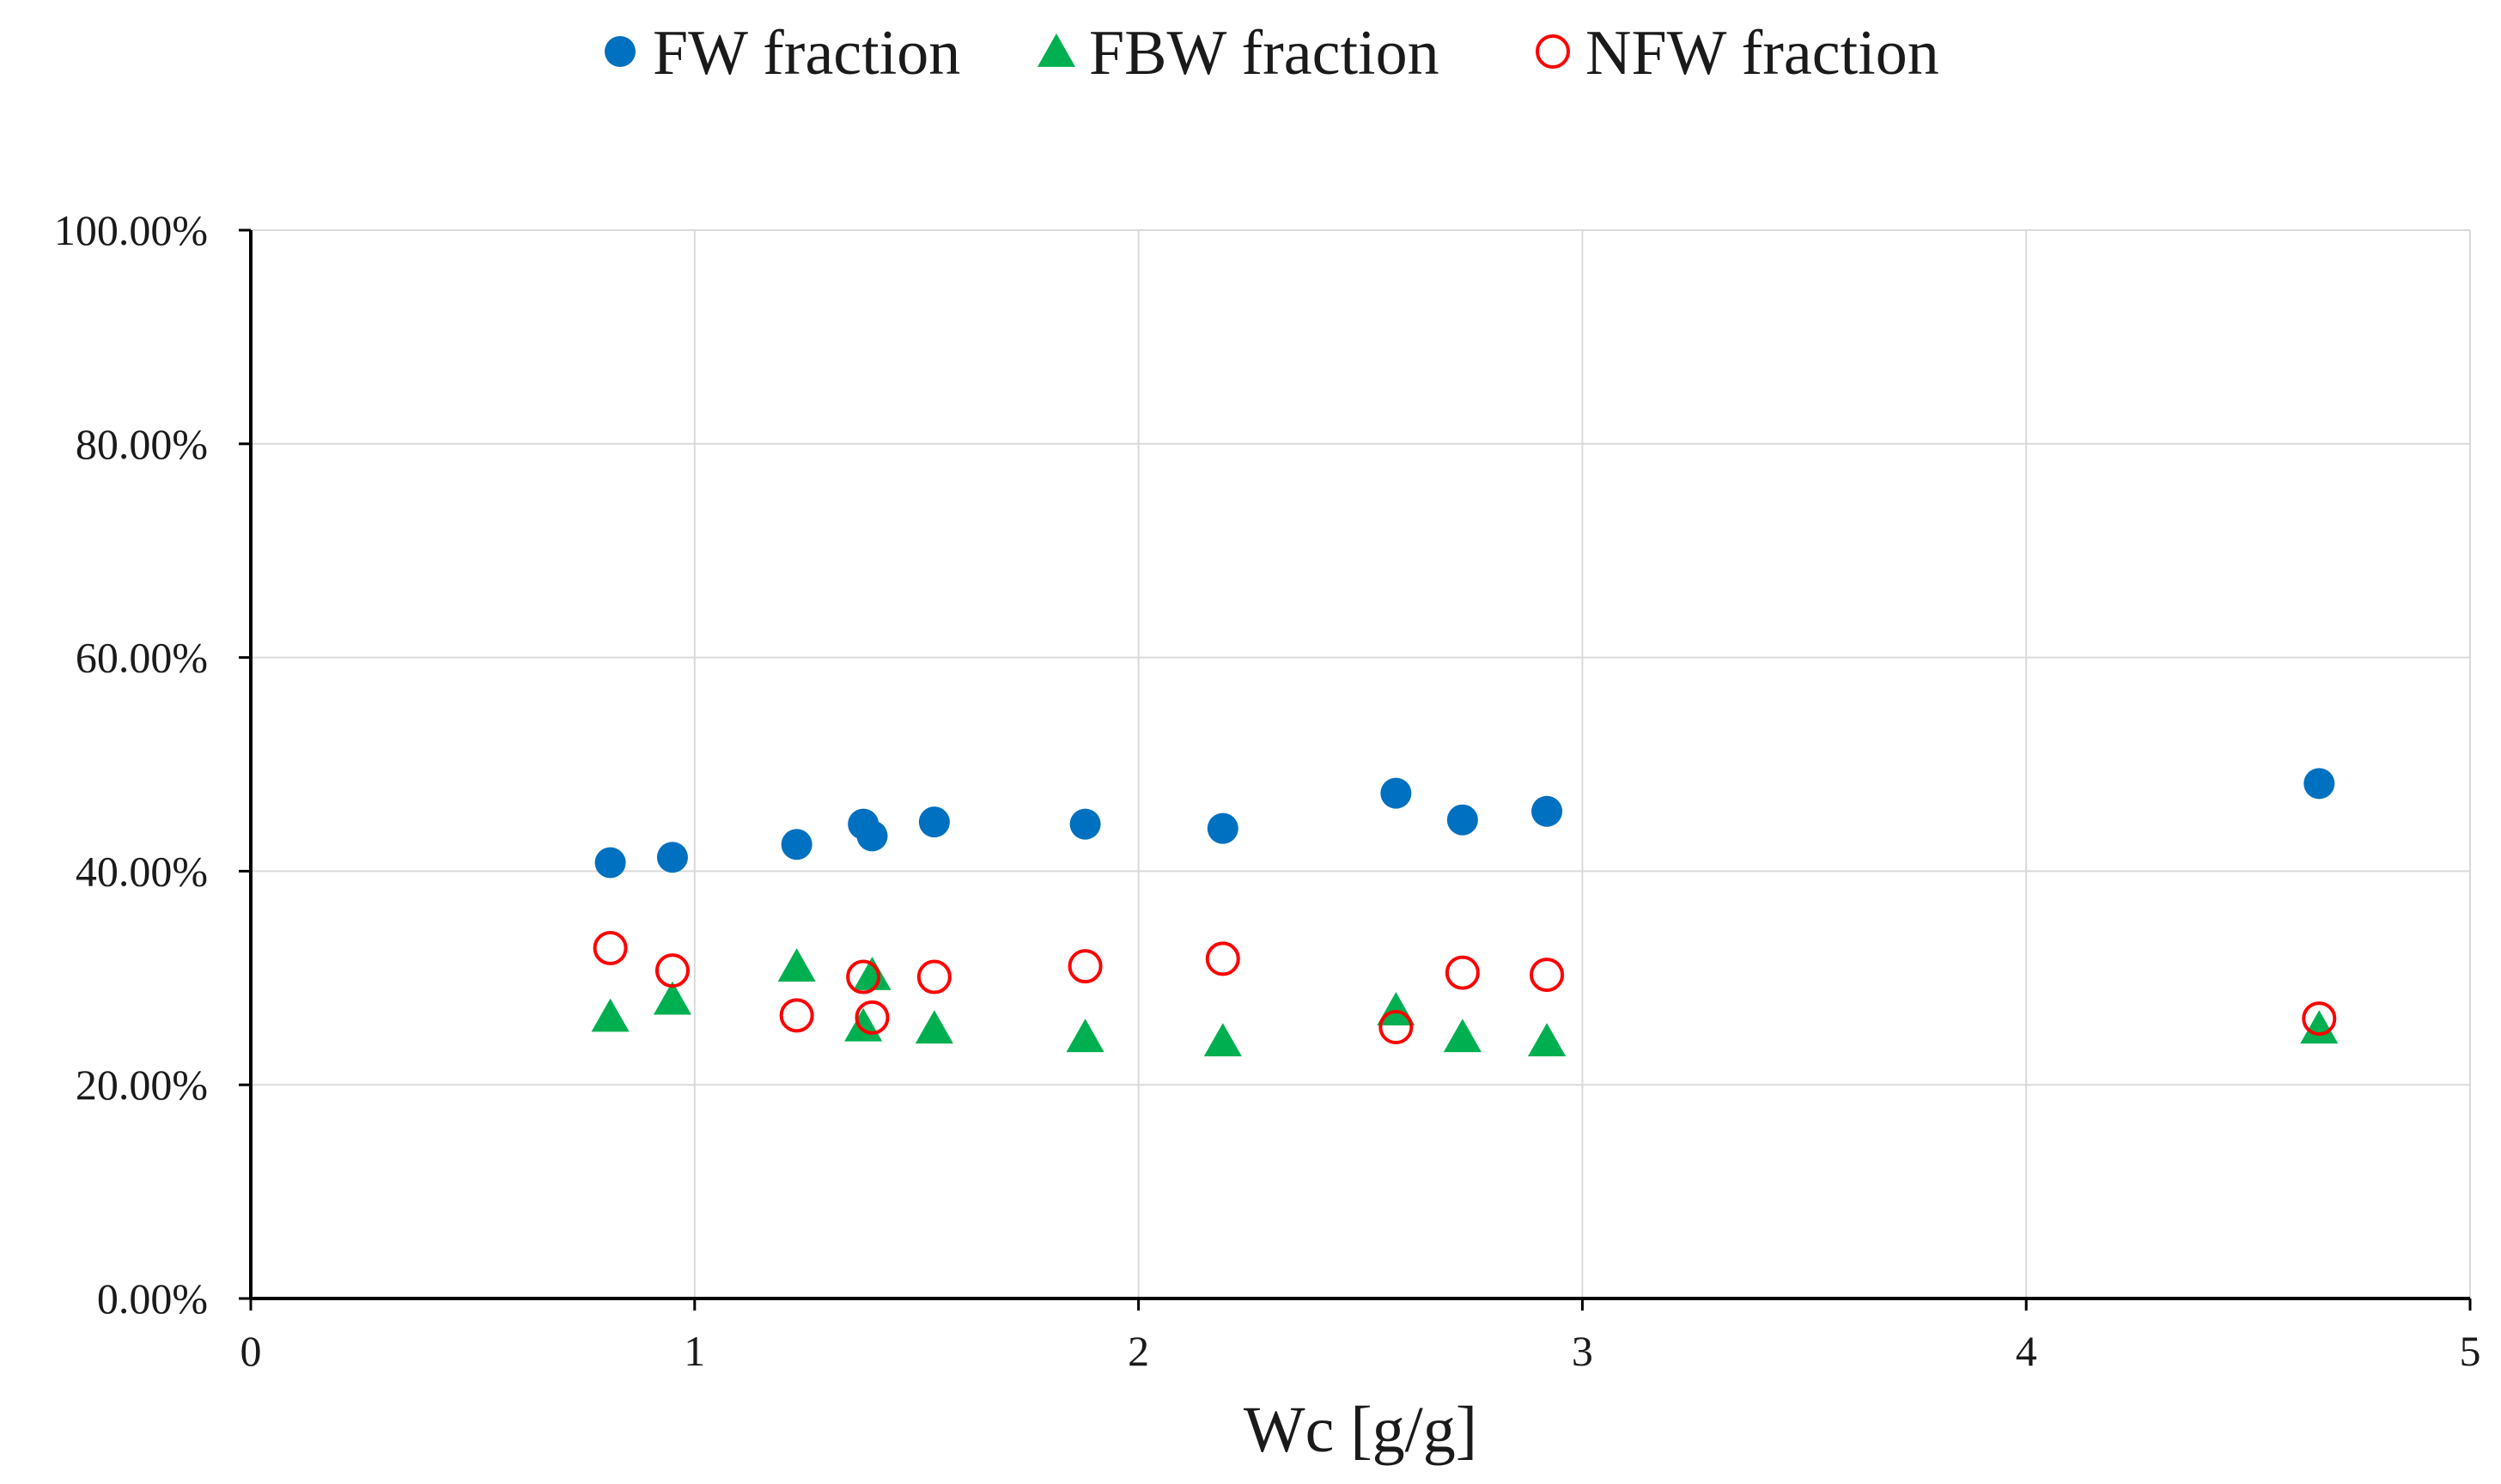 The image size is (2501, 1484). Describe the element at coordinates (2026, 1351) in the screenshot. I see `x-tick-label: 4` at that location.